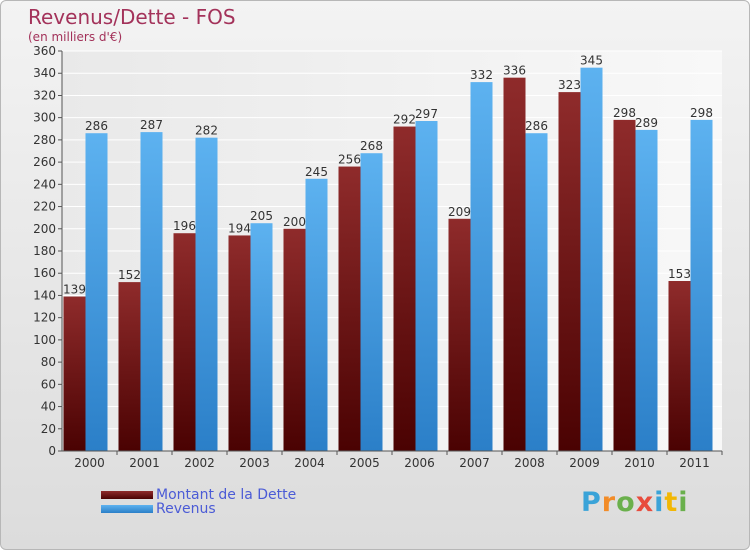  What do you see at coordinates (679, 274) in the screenshot?
I see `data-label-debt: 153` at bounding box center [679, 274].